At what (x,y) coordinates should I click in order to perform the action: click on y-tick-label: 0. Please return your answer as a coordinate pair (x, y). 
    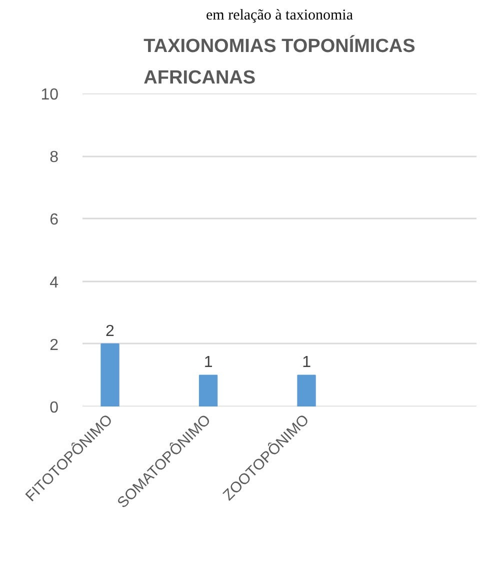
    Looking at the image, I should click on (54, 408).